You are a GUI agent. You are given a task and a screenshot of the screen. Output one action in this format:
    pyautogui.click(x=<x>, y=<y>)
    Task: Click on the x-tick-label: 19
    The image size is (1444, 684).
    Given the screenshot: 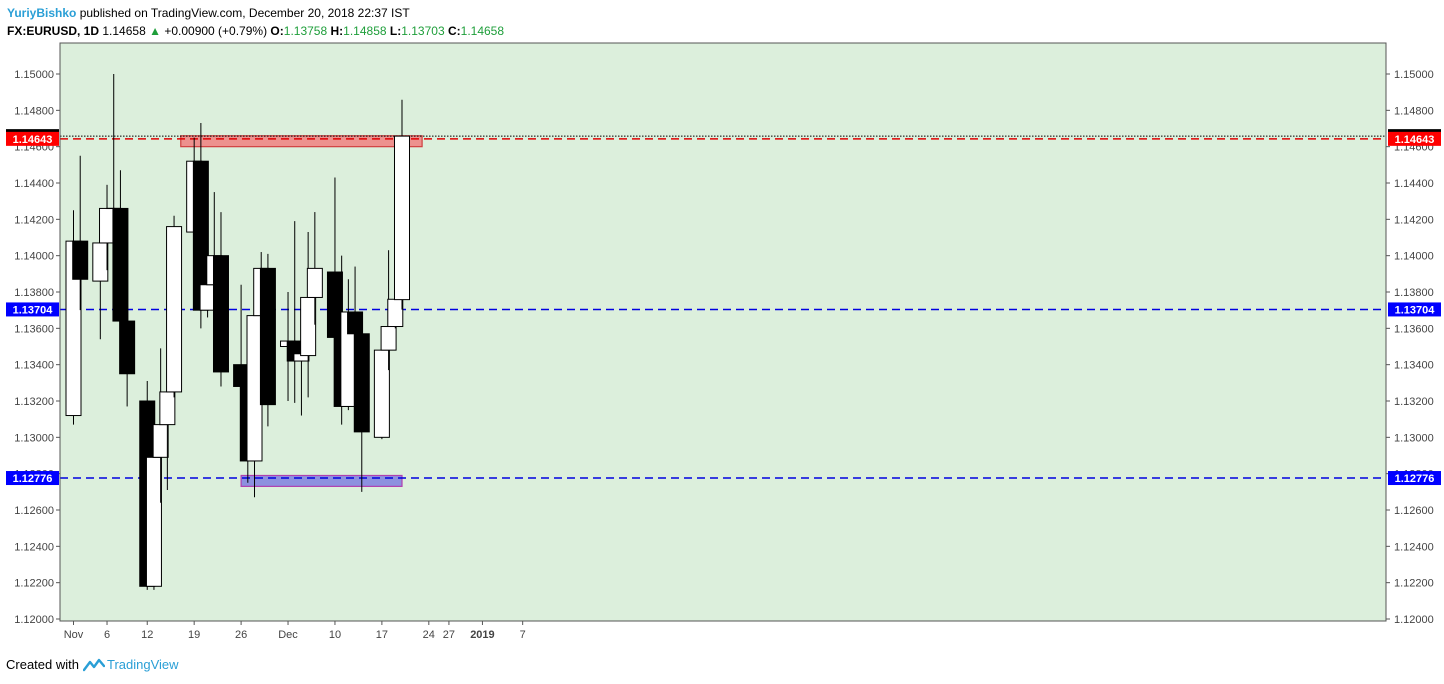 What is the action you would take?
    pyautogui.click(x=194, y=635)
    